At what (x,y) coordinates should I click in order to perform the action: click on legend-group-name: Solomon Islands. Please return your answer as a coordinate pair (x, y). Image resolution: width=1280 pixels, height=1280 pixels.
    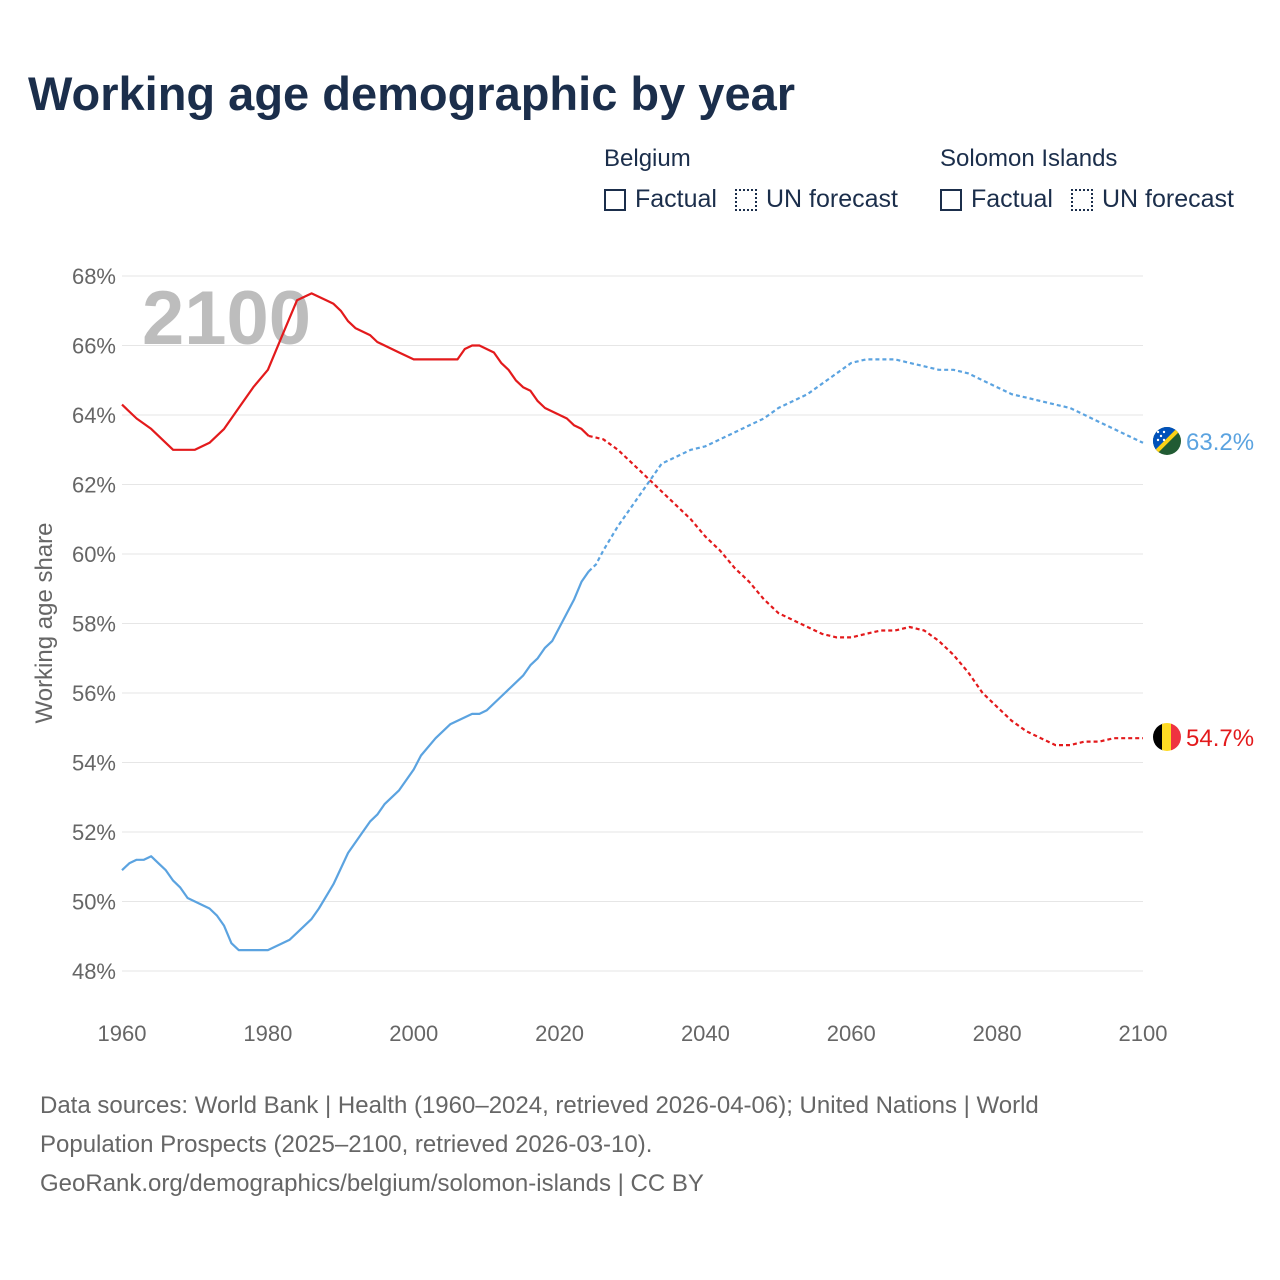
    Looking at the image, I should click on (1029, 158).